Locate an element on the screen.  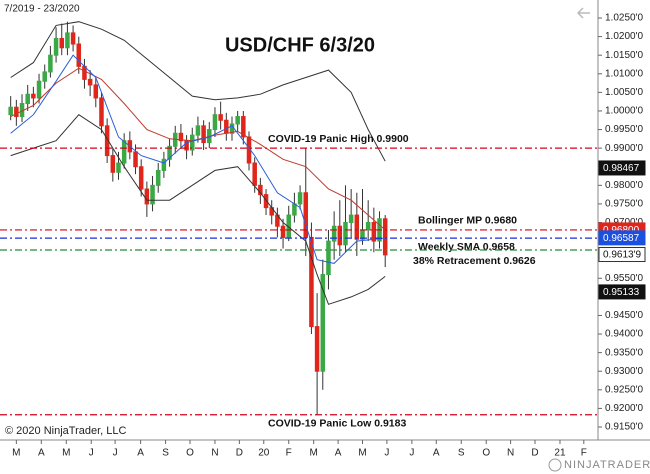
y-tick-label: 0.9450'0 is located at coordinates (624, 315).